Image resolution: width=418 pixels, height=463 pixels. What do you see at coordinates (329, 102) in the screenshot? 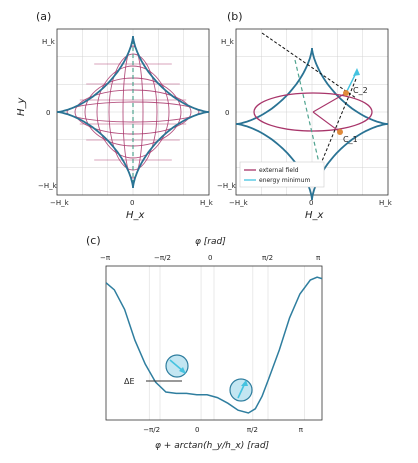
I see `panel-b-field-line-c2` at bounding box center [329, 102].